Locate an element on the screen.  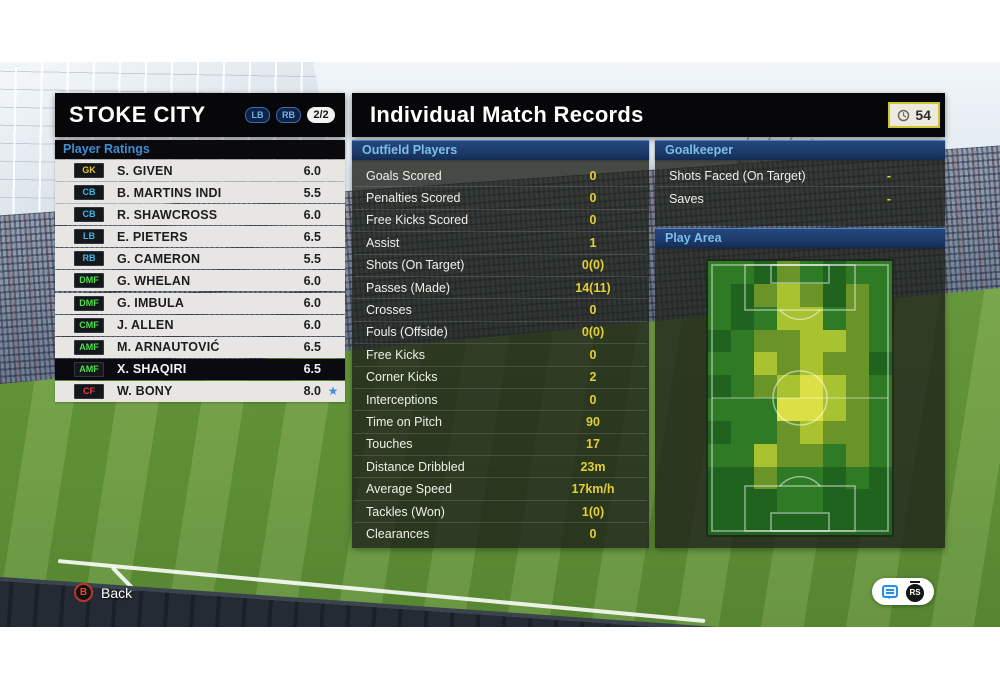
player-name: G. CAMERON is located at coordinates (159, 258).